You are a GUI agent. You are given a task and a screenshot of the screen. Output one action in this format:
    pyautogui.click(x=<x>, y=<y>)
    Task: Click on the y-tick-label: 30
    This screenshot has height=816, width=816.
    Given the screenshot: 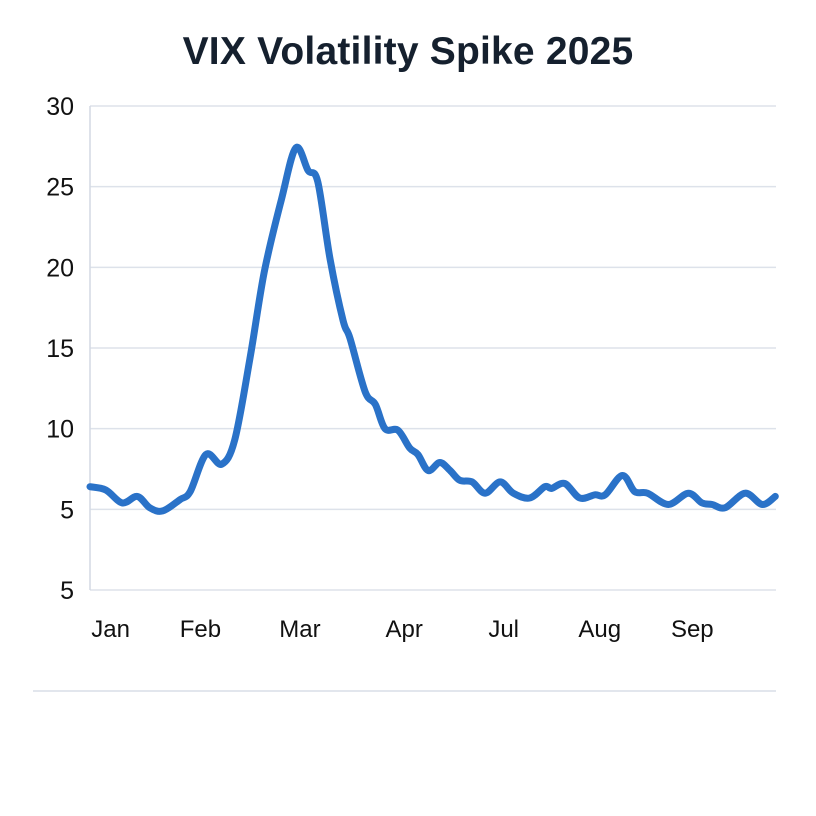 What is the action you would take?
    pyautogui.click(x=60, y=107)
    